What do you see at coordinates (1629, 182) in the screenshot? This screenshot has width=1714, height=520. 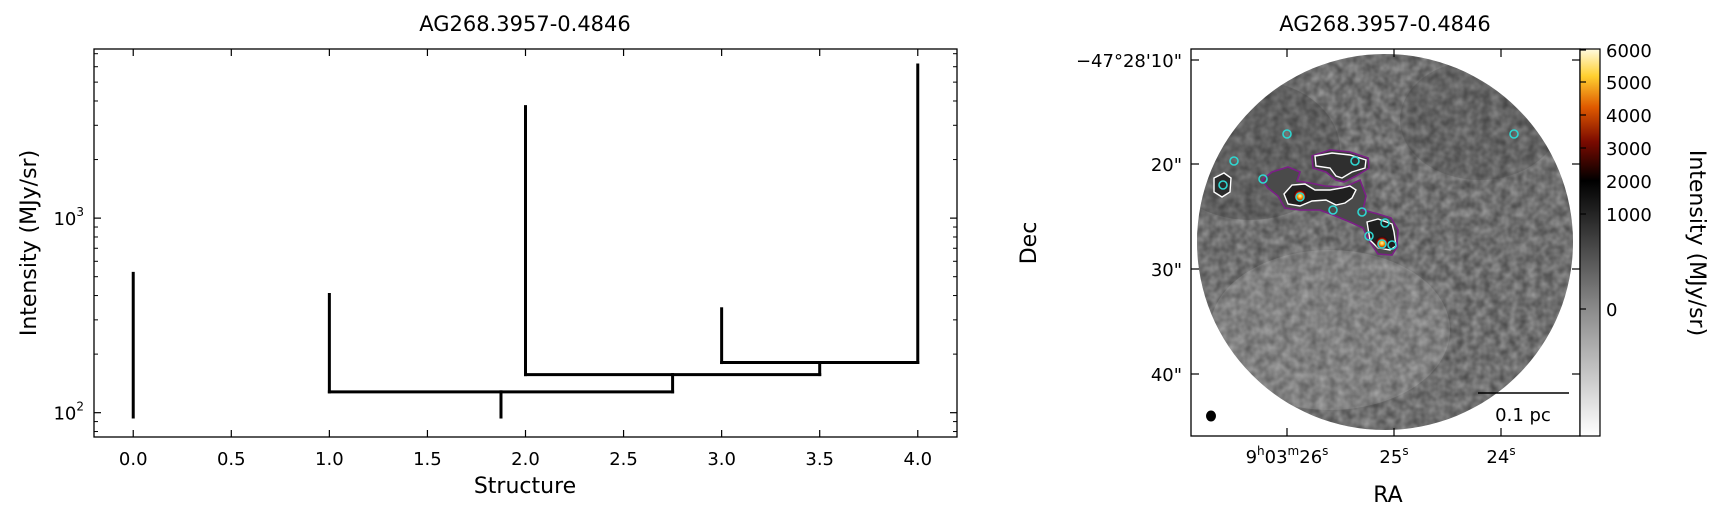 I see `colorbar-tick-label: 2000` at bounding box center [1629, 182].